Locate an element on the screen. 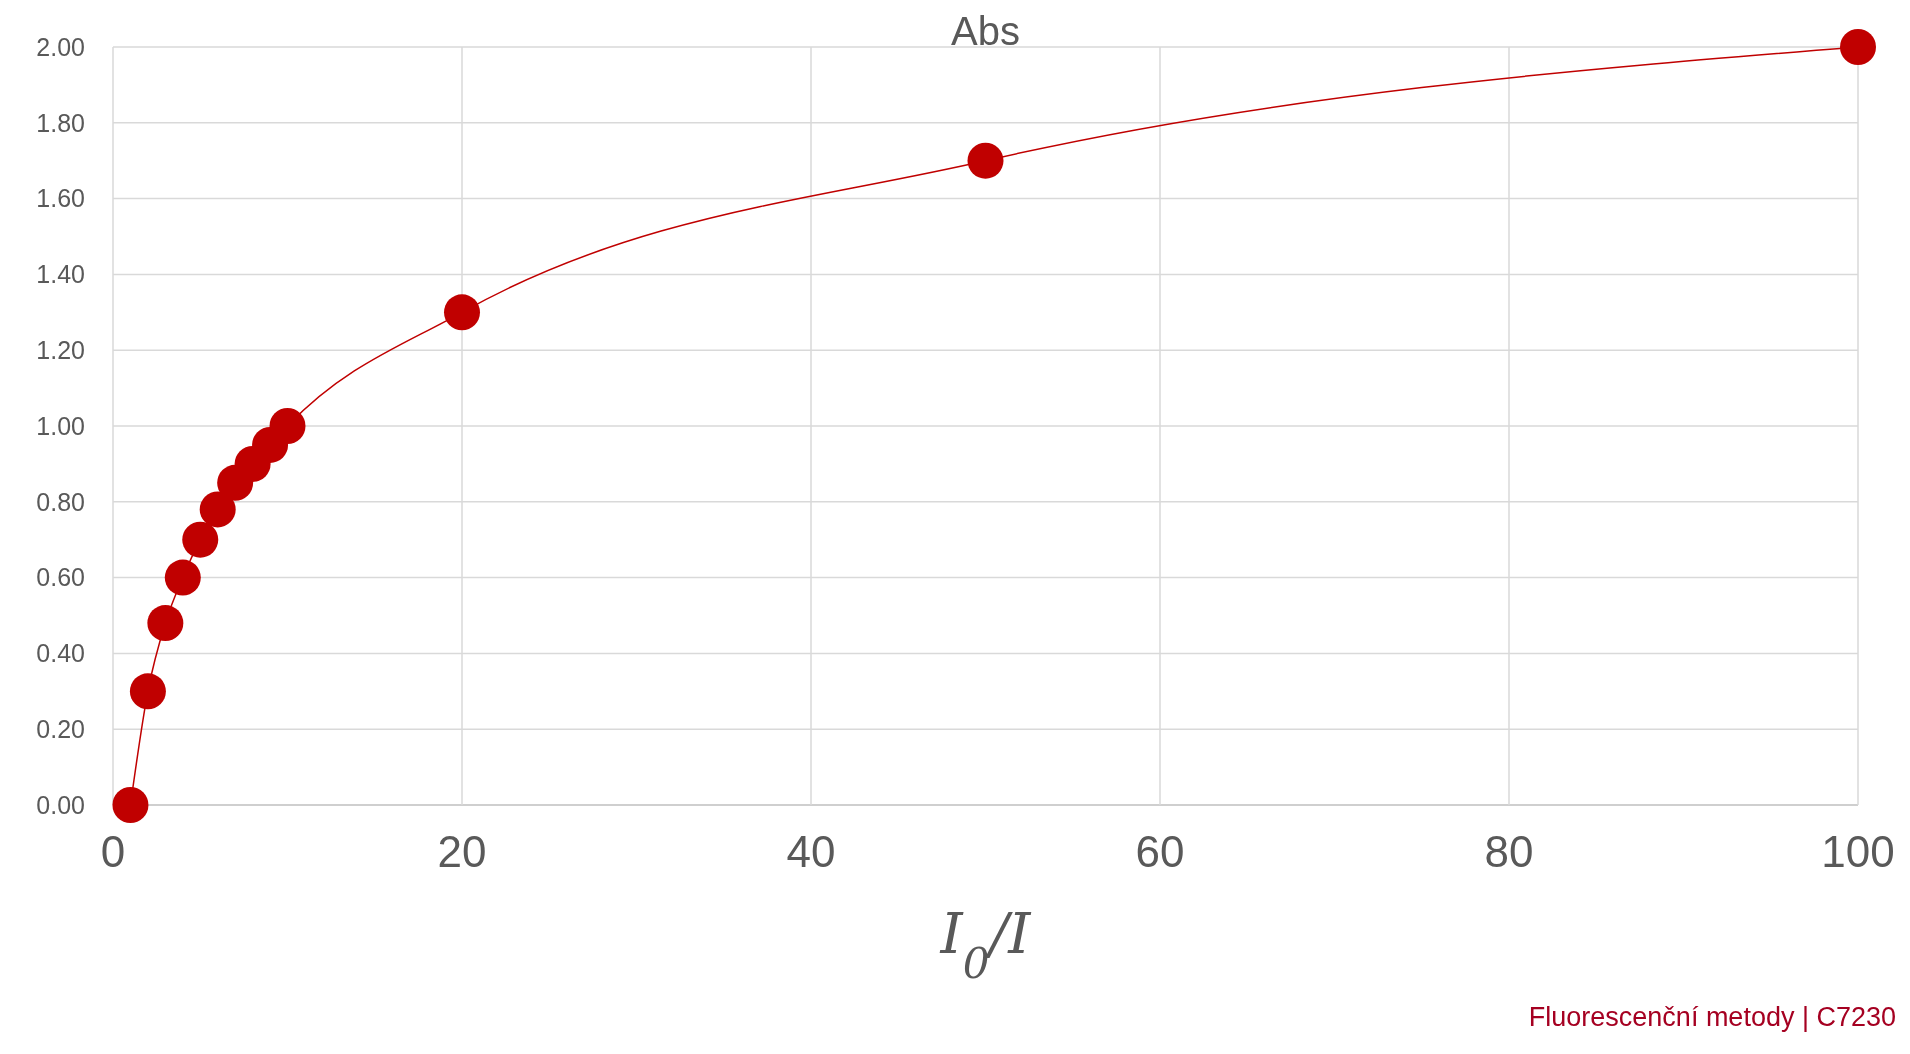 The height and width of the screenshot is (1054, 1910). x-tick-label: 80 is located at coordinates (1509, 851).